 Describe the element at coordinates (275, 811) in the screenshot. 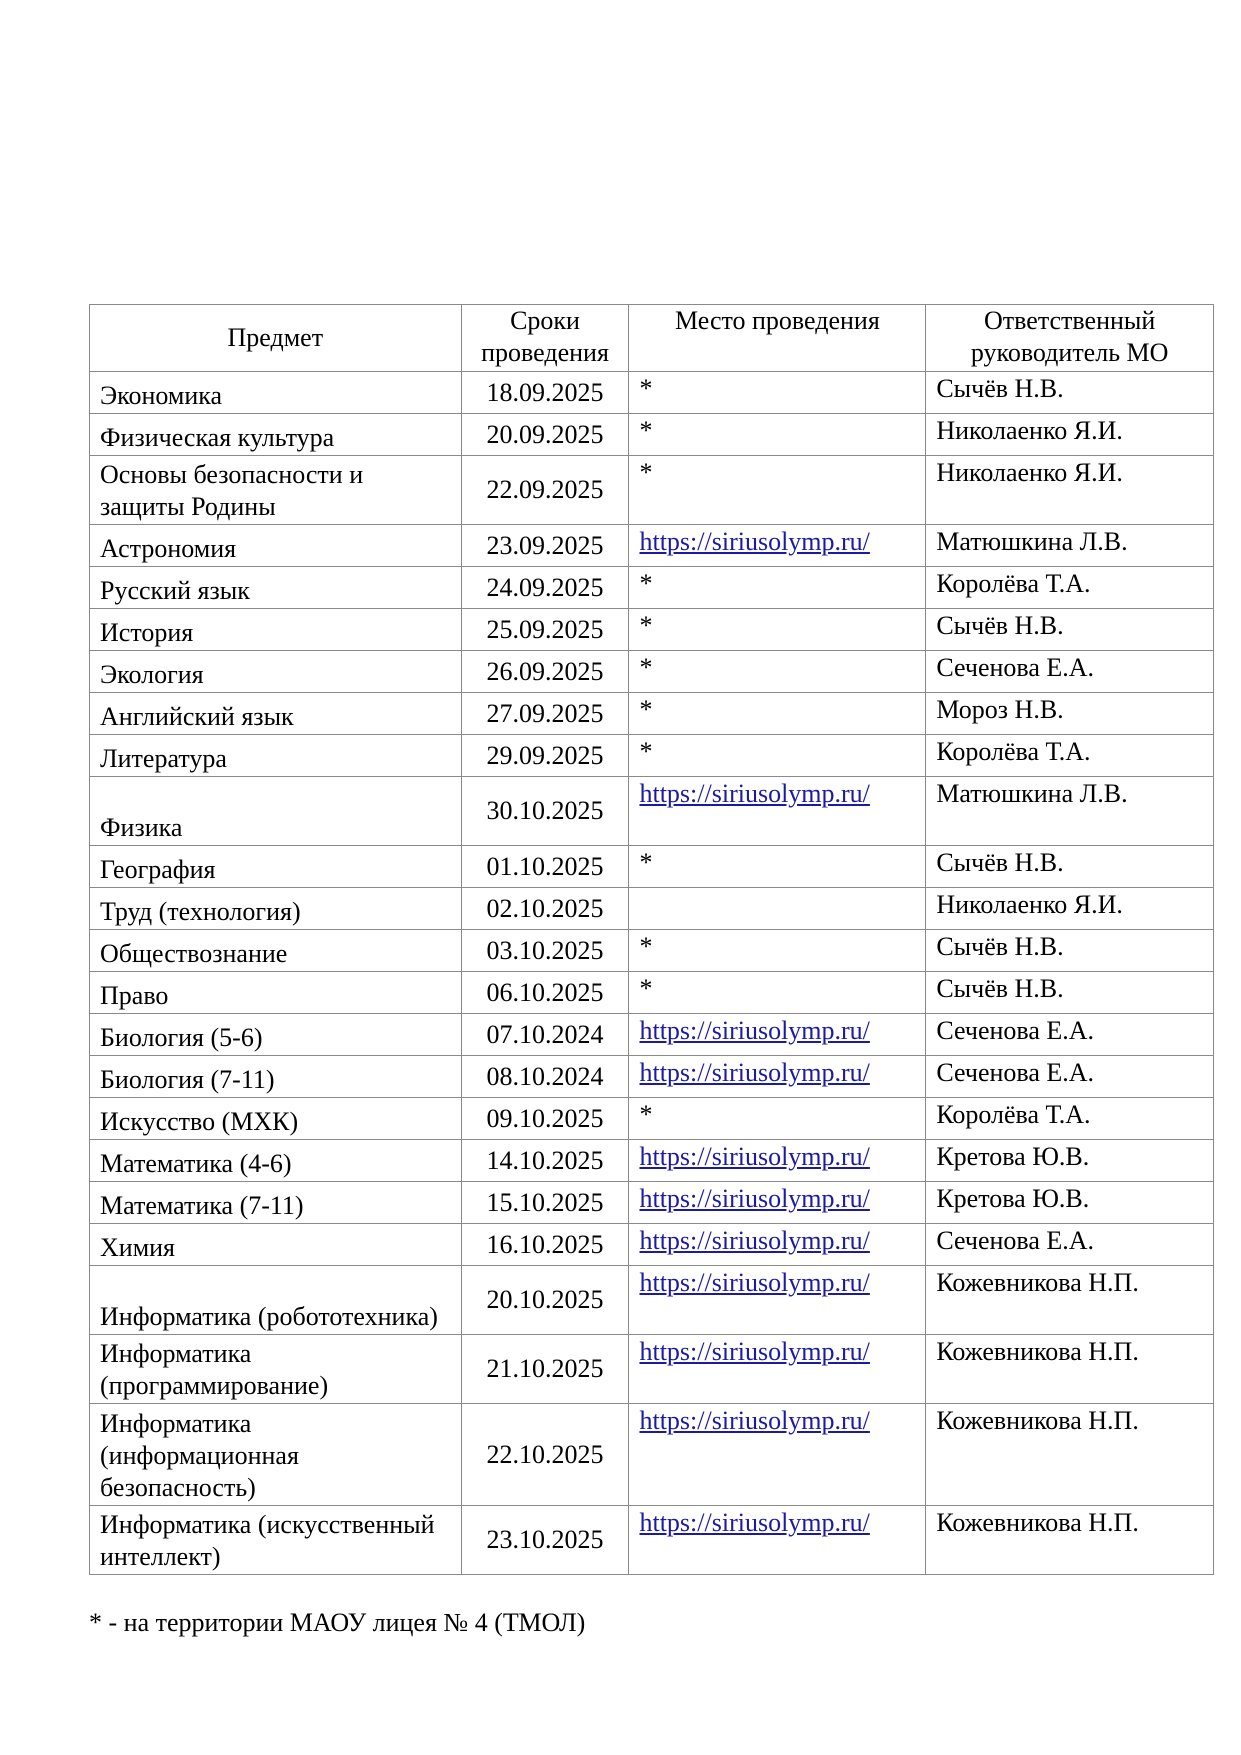

I see `subject-cell: Физика` at that location.